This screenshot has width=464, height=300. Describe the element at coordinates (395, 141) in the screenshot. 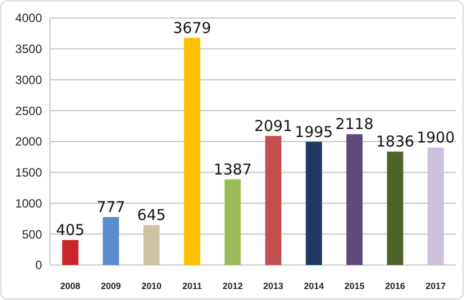

I see `data-label: 1836` at that location.